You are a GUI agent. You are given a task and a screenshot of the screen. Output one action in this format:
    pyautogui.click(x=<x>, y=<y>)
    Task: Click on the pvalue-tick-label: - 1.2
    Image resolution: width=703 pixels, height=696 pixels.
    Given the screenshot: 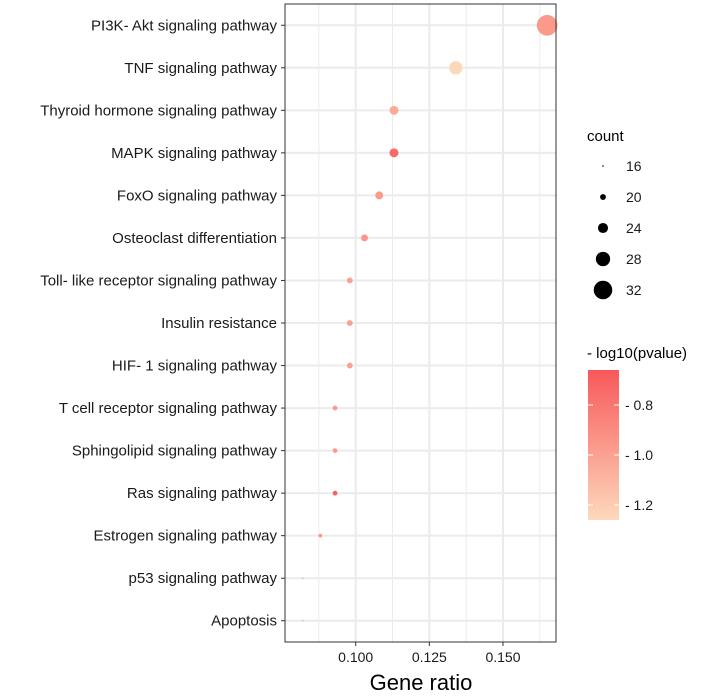 What is the action you would take?
    pyautogui.click(x=639, y=505)
    